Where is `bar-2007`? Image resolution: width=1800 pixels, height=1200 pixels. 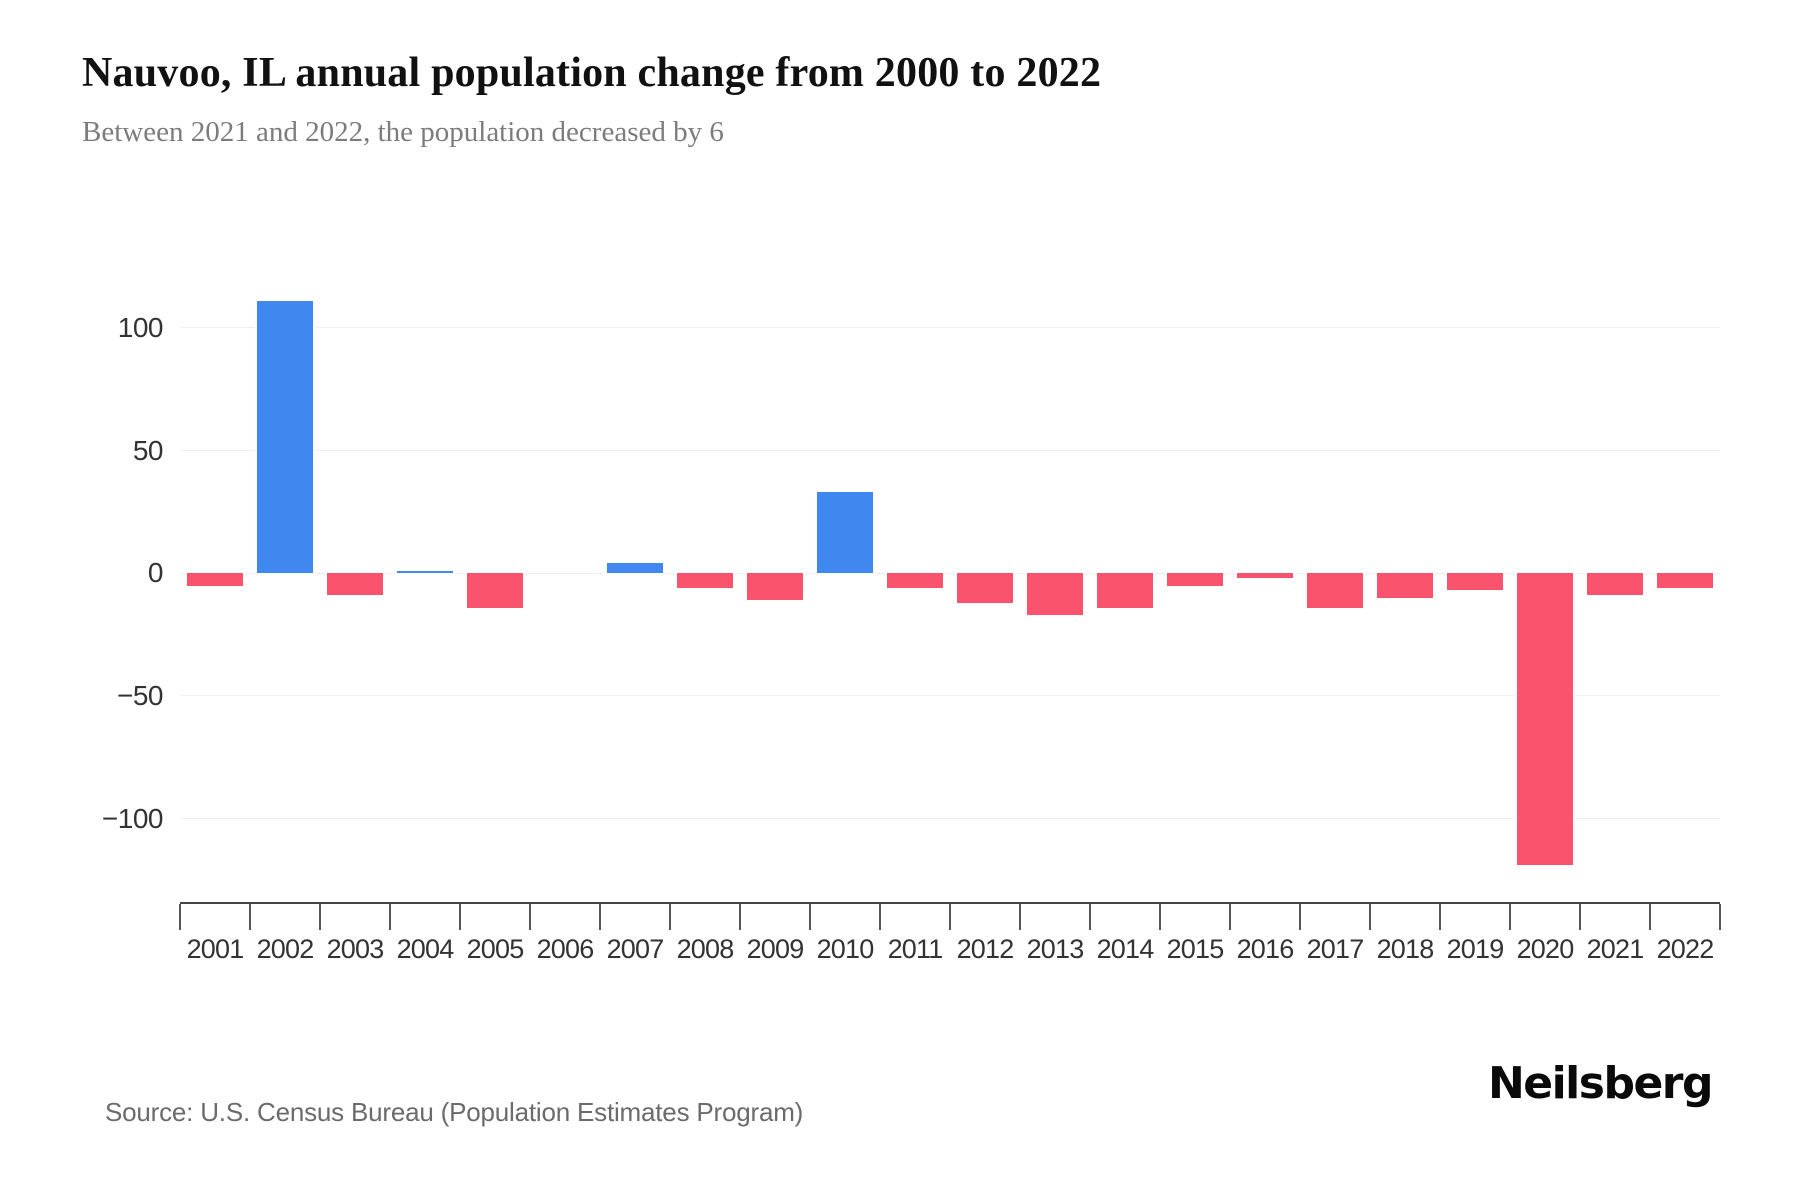
bar-2007 is located at coordinates (635, 568).